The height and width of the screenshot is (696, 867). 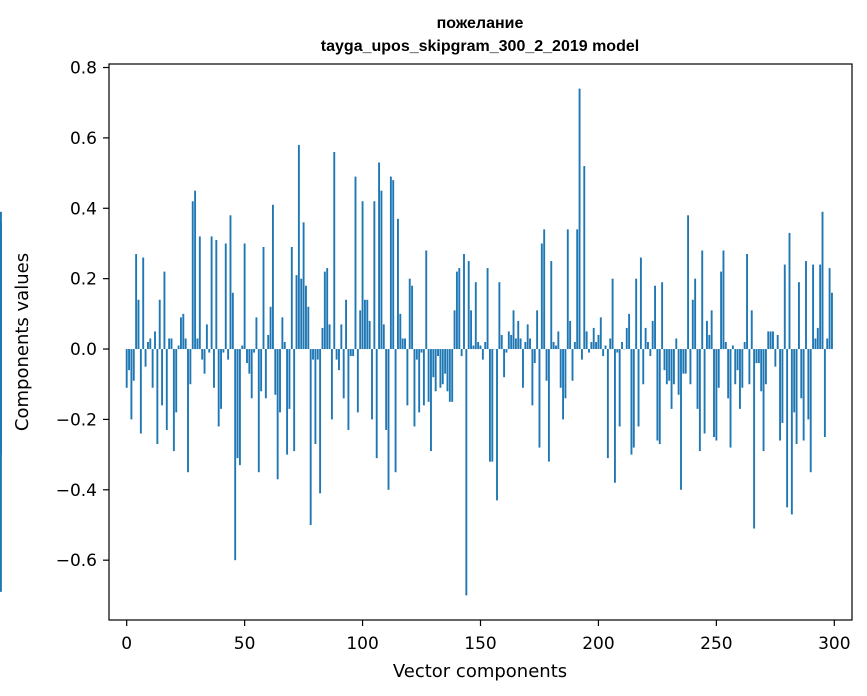 I want to click on y-tick-label: −0.6, so click(x=76, y=561).